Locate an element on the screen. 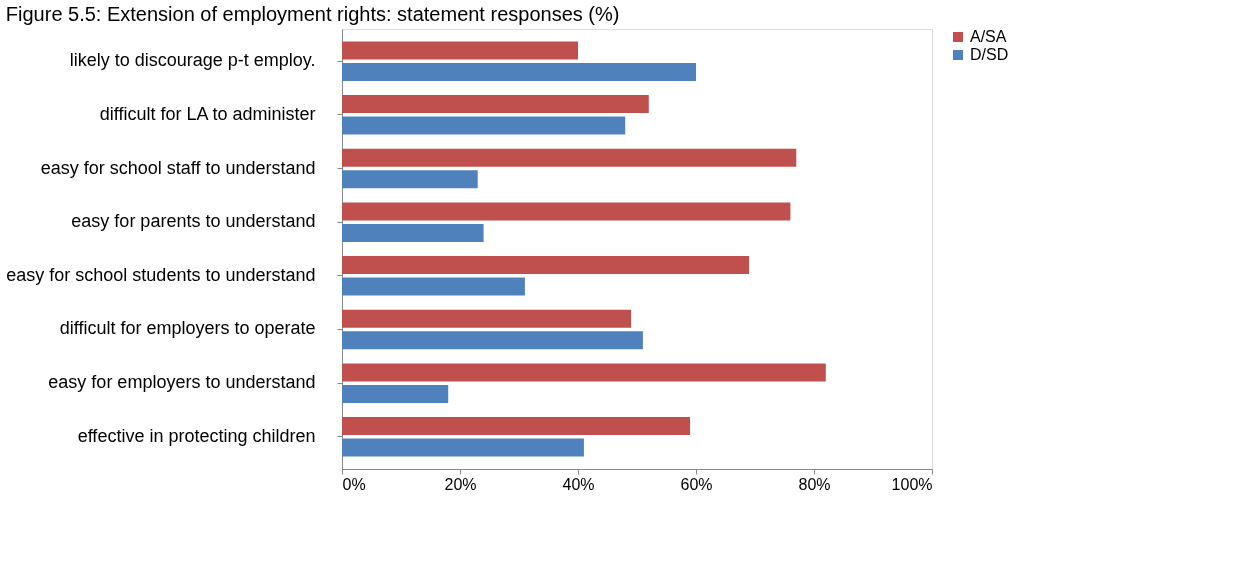 This screenshot has width=1246, height=568. legend-label: A/SA is located at coordinates (988, 36).